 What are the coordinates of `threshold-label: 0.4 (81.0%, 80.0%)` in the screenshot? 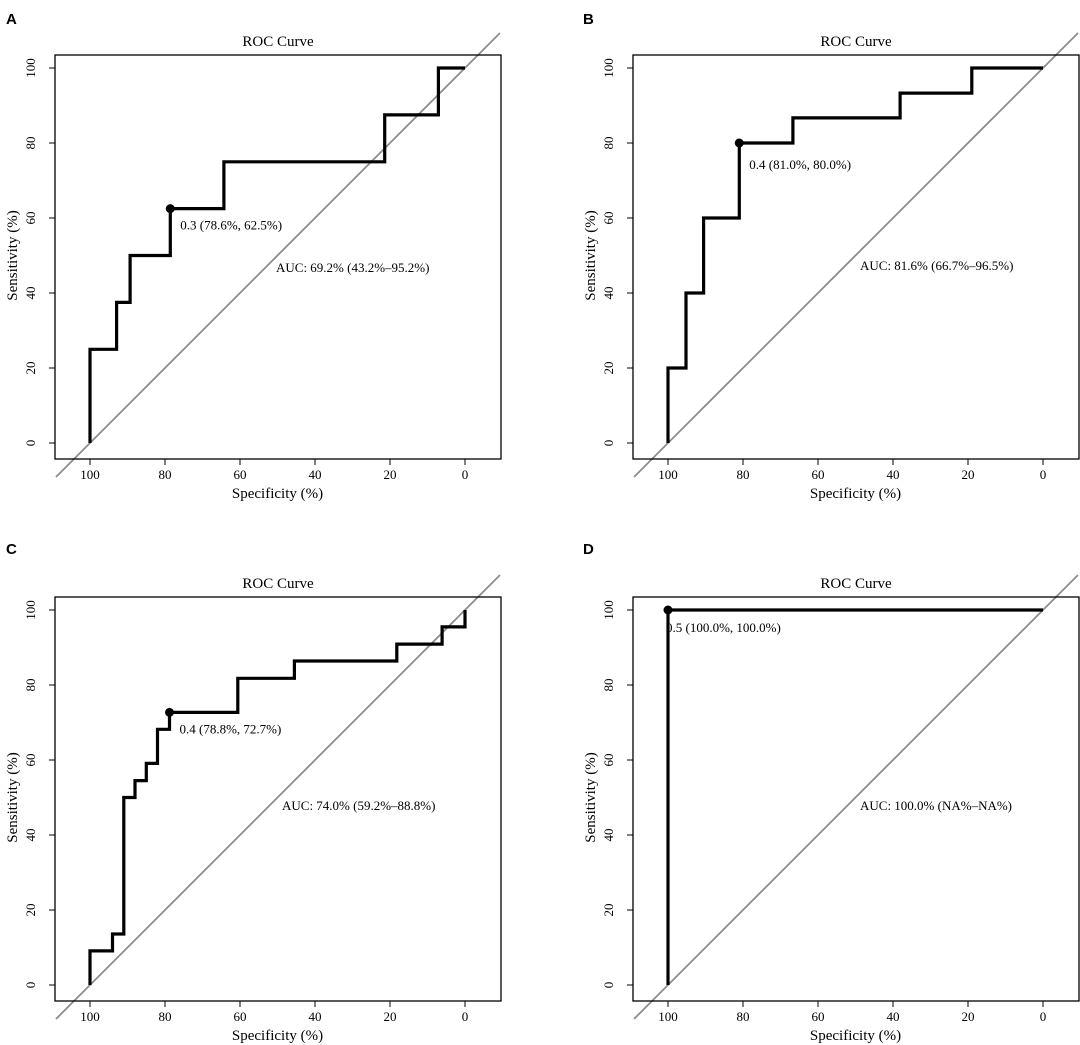 It's located at (800, 164).